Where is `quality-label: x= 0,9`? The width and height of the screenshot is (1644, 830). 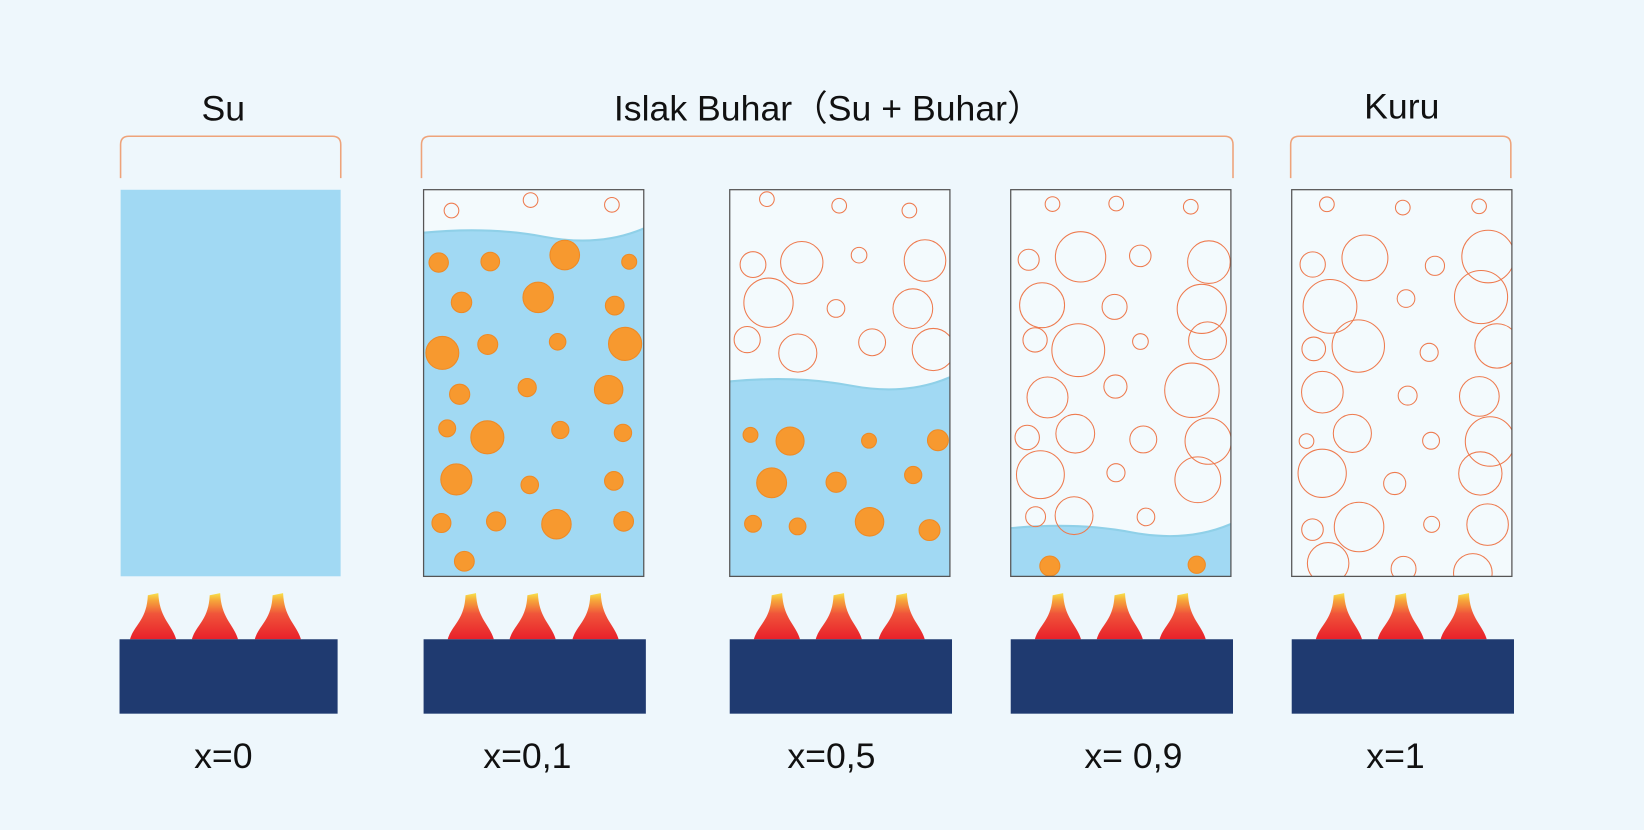 quality-label: x= 0,9 is located at coordinates (1133, 756).